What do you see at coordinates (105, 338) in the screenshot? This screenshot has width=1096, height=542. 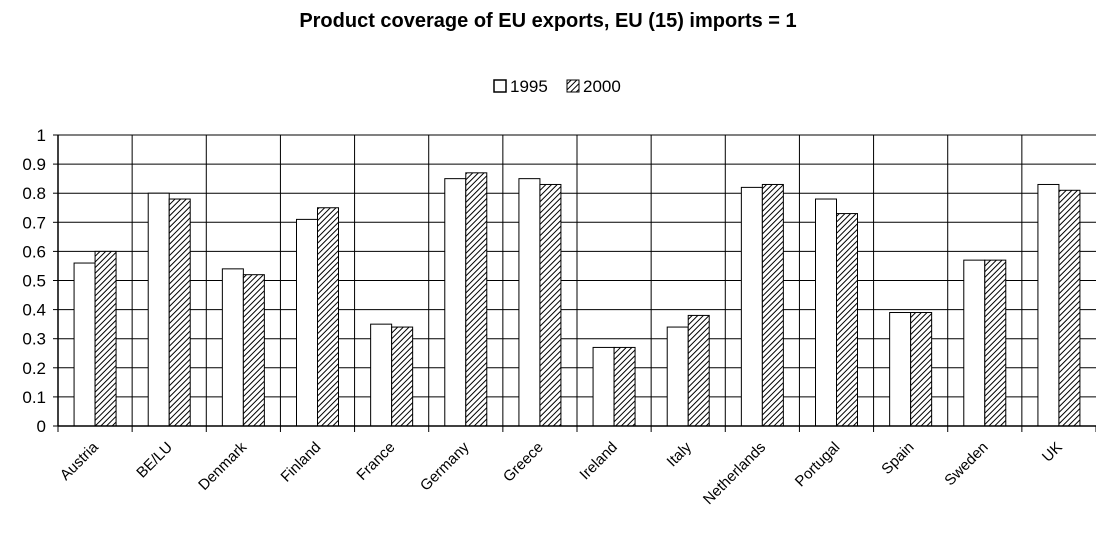 I see `bar-2000-austria` at bounding box center [105, 338].